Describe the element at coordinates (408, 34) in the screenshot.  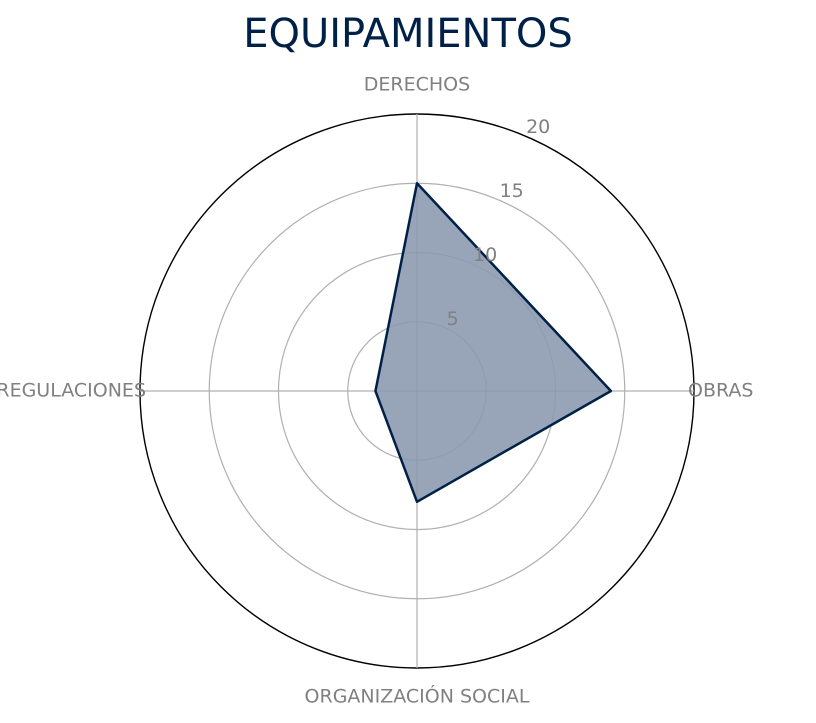
I see `chart-title: EQUIPAMIENTOS` at that location.